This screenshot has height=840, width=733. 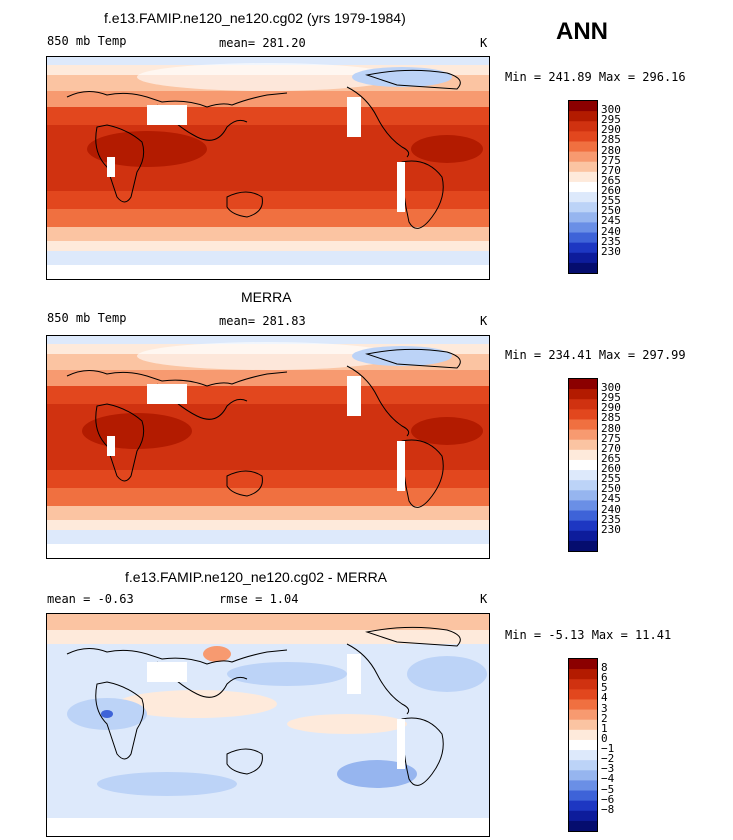 What do you see at coordinates (87, 41) in the screenshot?
I see `panel1-variable: 850 mb Temp` at bounding box center [87, 41].